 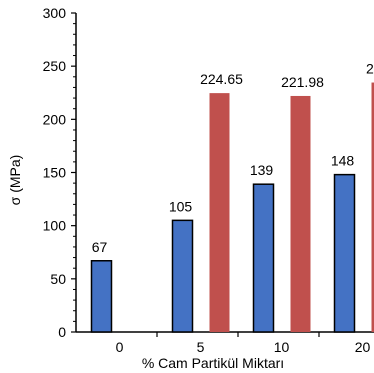 I want to click on y-tick-label: 250, so click(x=55, y=66).